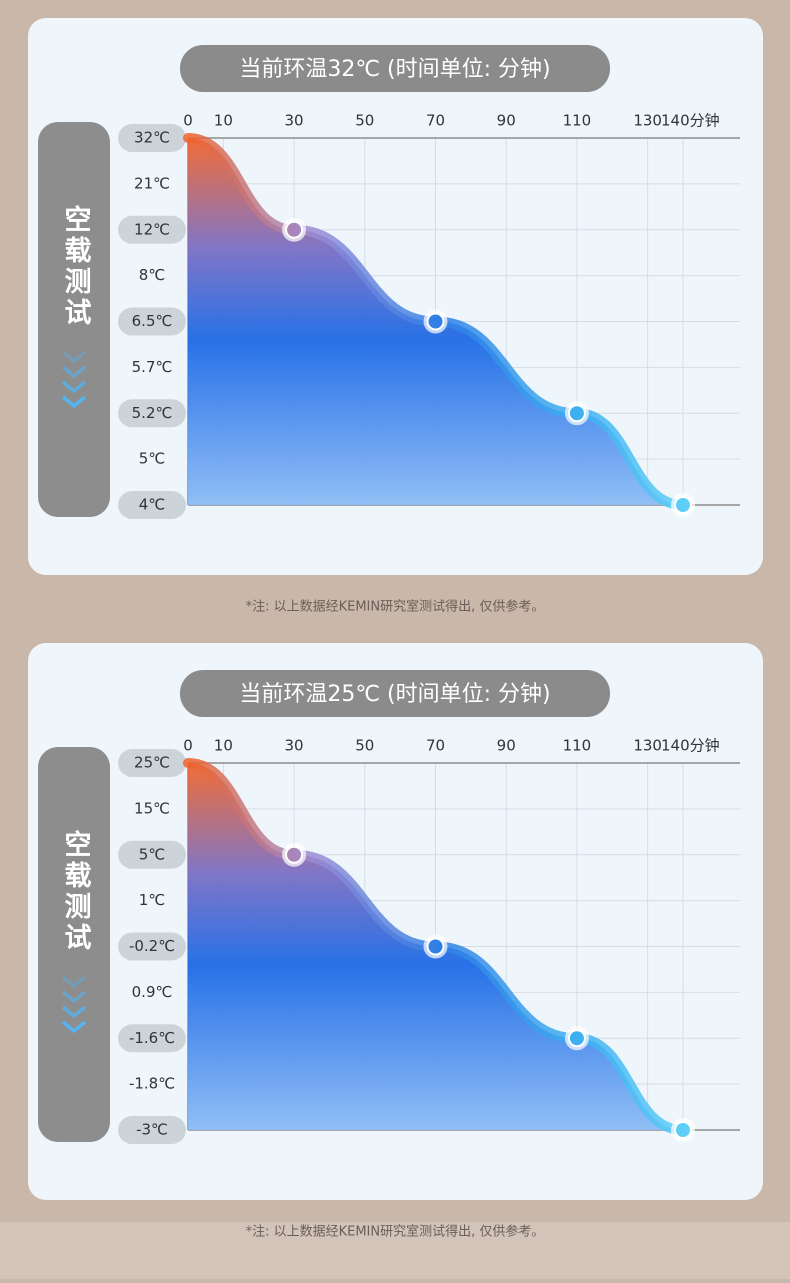 This screenshot has height=1283, width=790. I want to click on y-tick-label: -1.6℃, so click(152, 1038).